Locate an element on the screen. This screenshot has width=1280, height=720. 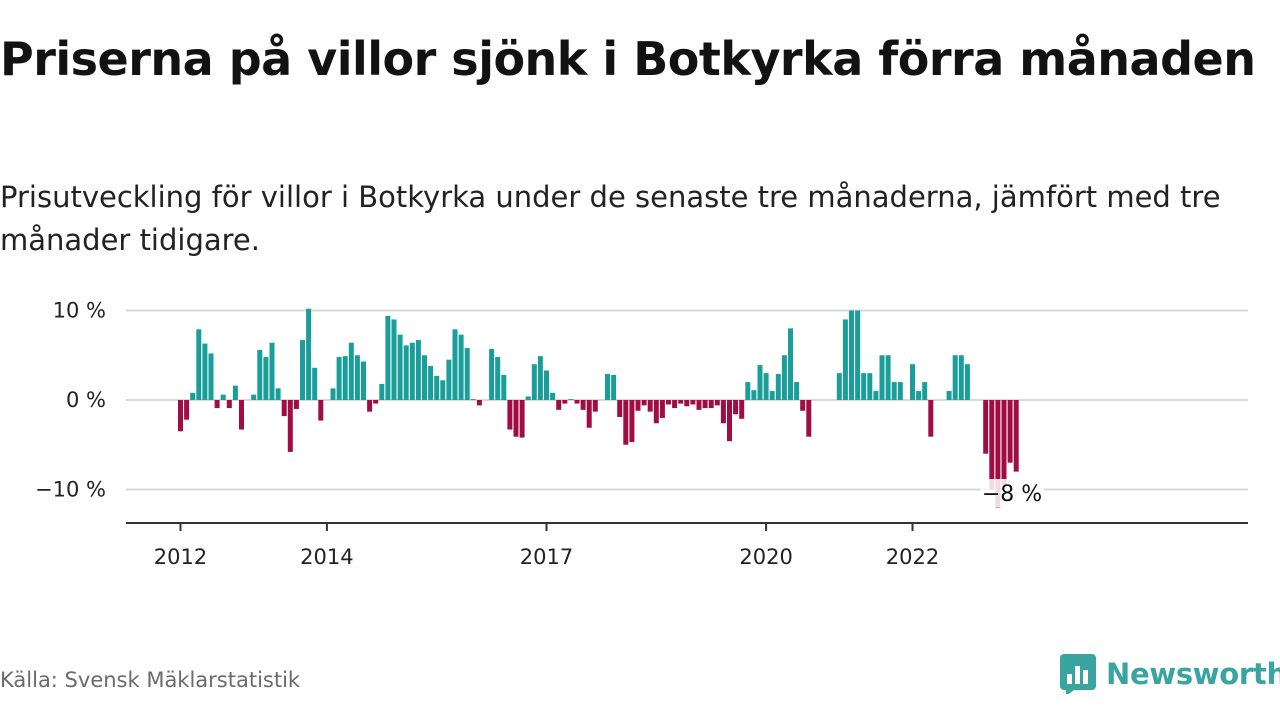
x-tick-label: 2014 is located at coordinates (326, 557).